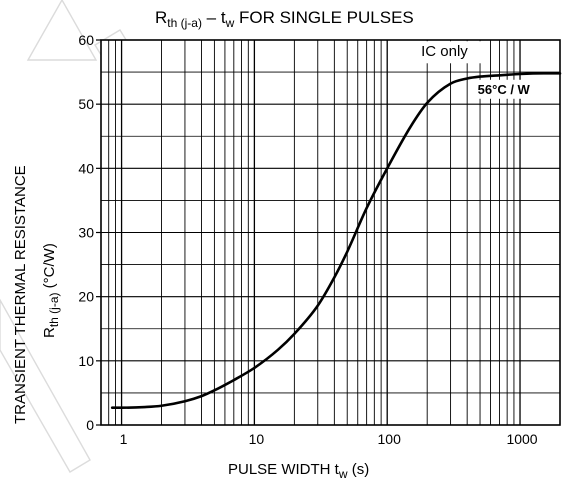 The image size is (564, 486). I want to click on x-axis: 1 10 100 1000, so click(329, 439).